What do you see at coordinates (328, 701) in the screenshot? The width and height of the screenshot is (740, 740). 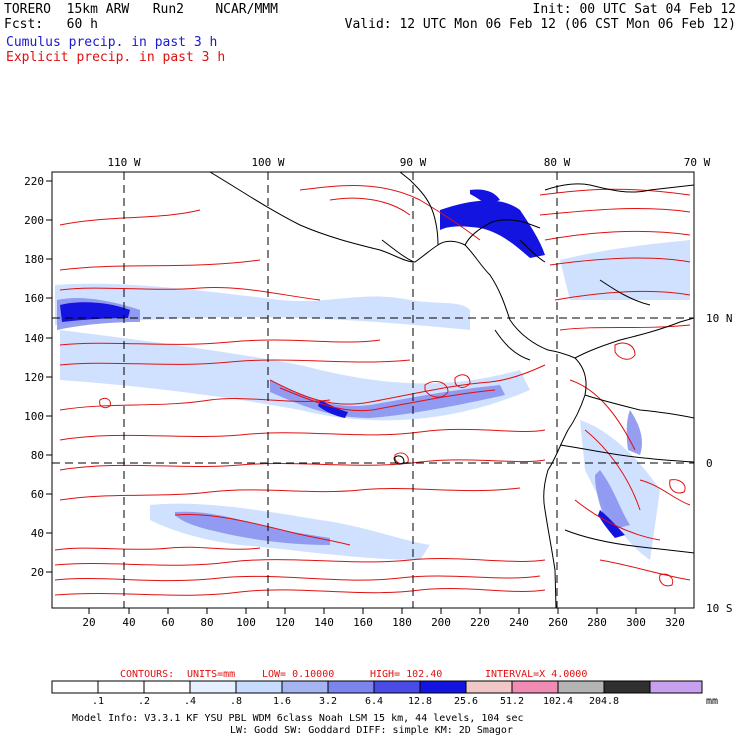 I see `colorbar-label: 3.2` at bounding box center [328, 701].